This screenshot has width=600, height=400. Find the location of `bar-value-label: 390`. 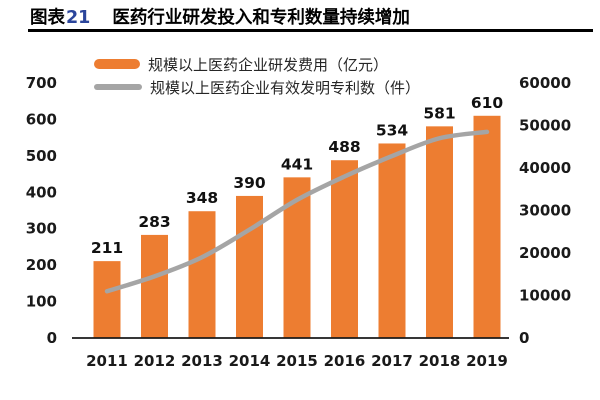

bar-value-label: 390 is located at coordinates (249, 183).